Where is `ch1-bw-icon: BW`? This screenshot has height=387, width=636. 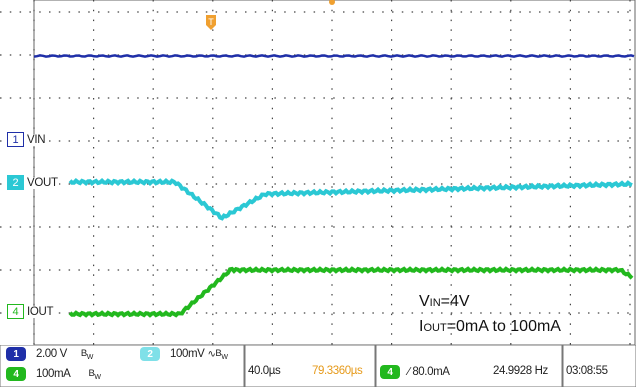
ch1-bw-icon: BW is located at coordinates (87, 354).